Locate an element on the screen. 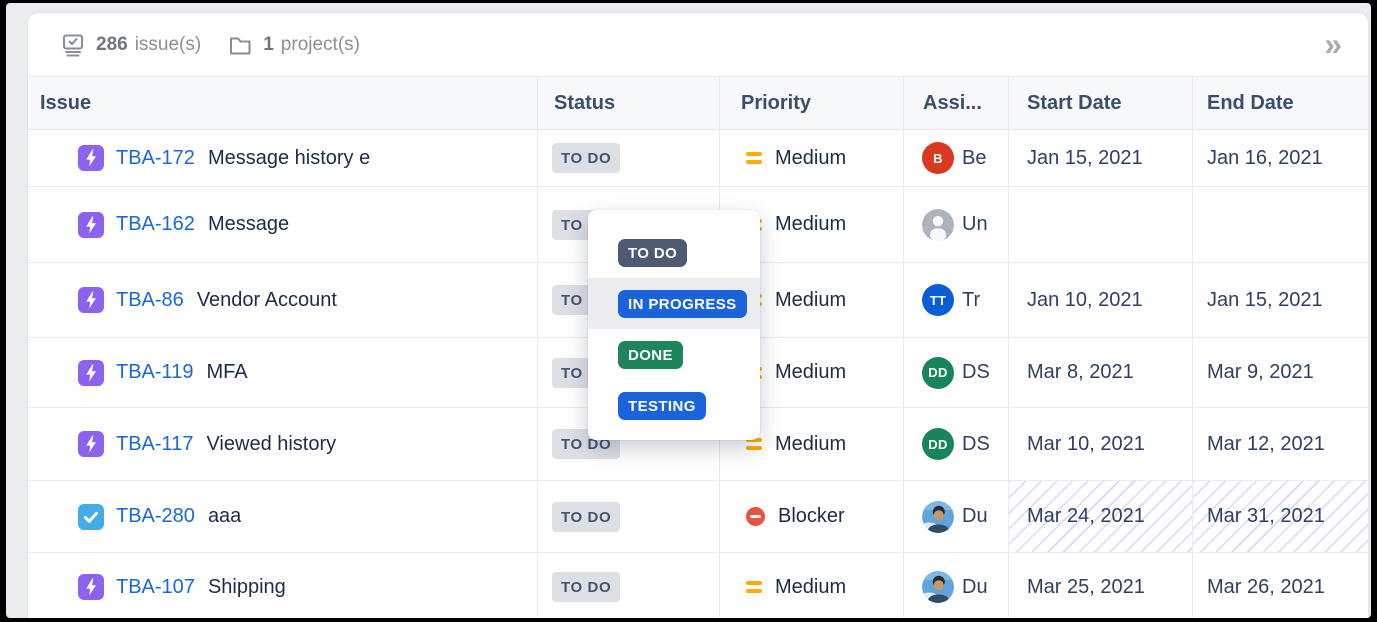 Image resolution: width=1377 pixels, height=622 pixels. issue-key-link: TBA-117 is located at coordinates (155, 443).